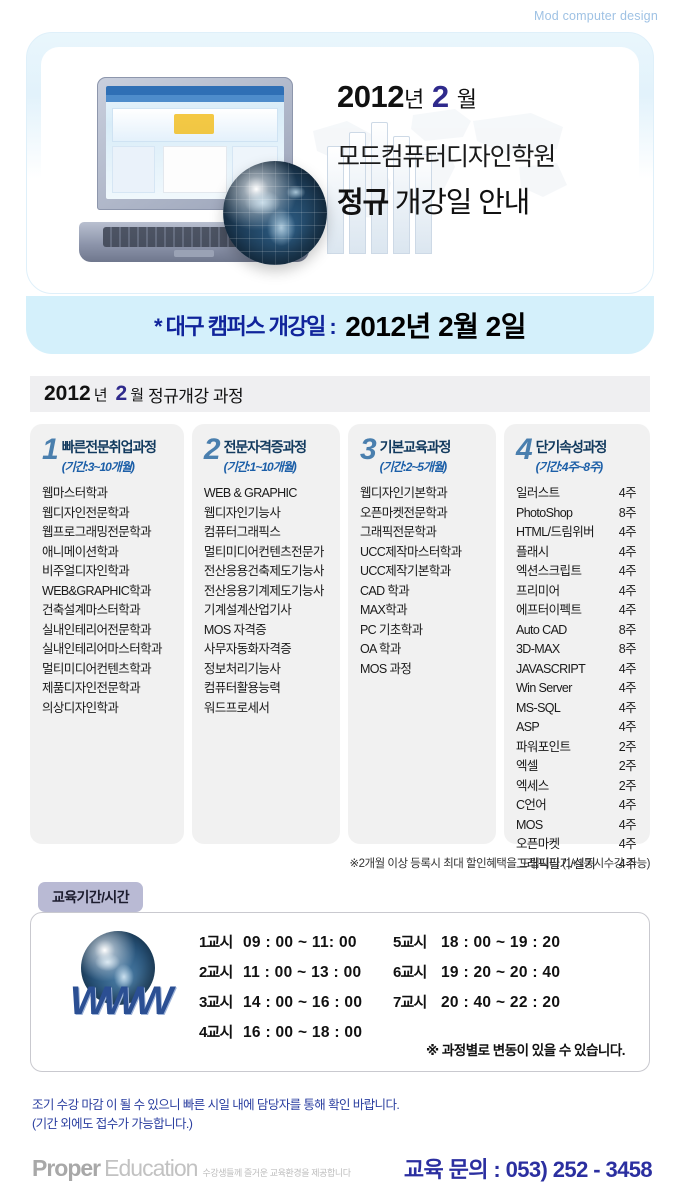  What do you see at coordinates (578, 631) in the screenshot?
I see `list-item: Auto CAD 8주` at bounding box center [578, 631].